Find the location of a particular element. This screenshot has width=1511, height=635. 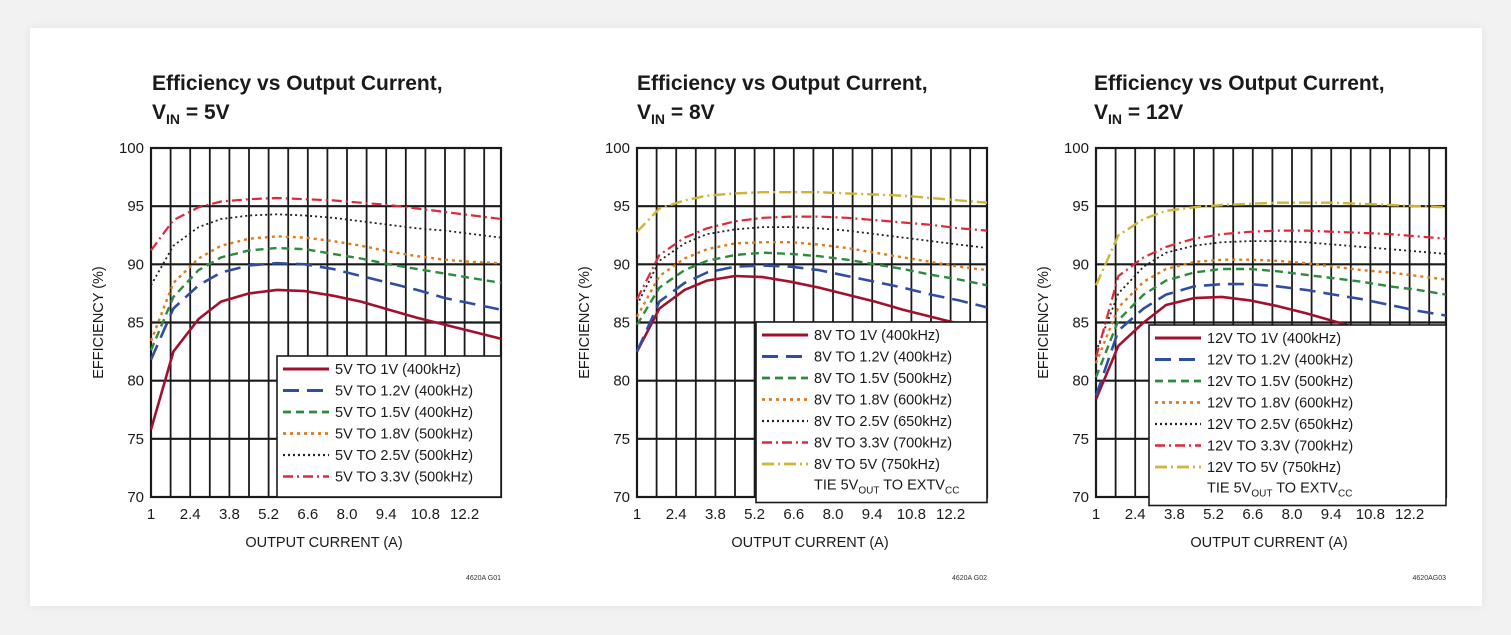

legend-note: TIE 5VOUT TO EXTVCC is located at coordinates (1279, 490).